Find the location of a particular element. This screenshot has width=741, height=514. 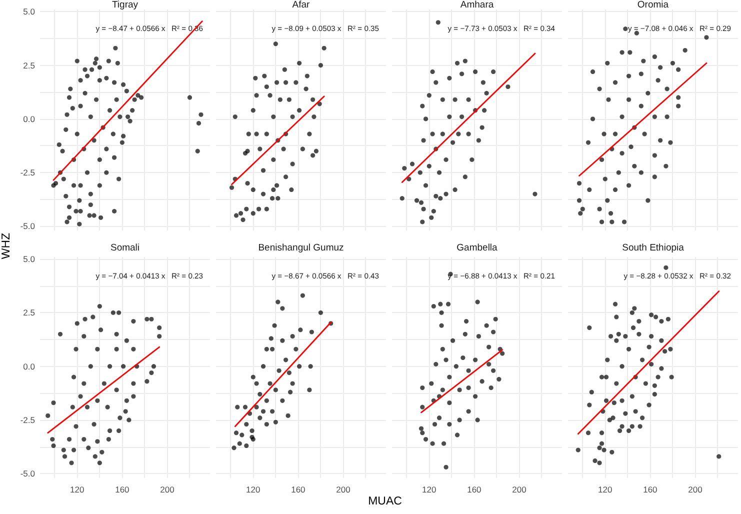

y-tick-label: -2.5 is located at coordinates (28, 419).